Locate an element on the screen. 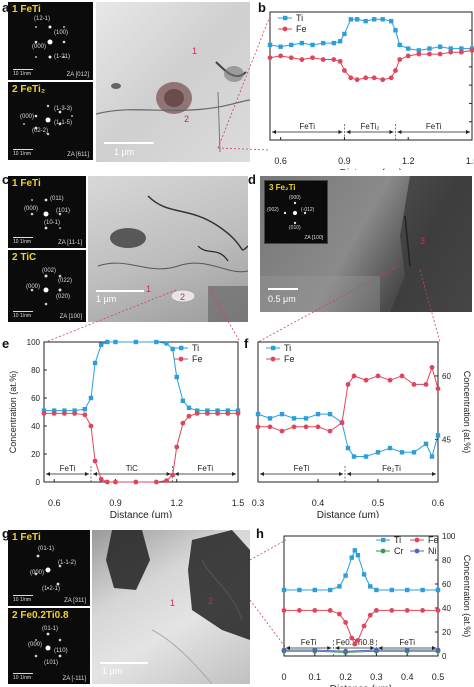  tem-image-g: 1 2 1 μm is located at coordinates (171, 607).